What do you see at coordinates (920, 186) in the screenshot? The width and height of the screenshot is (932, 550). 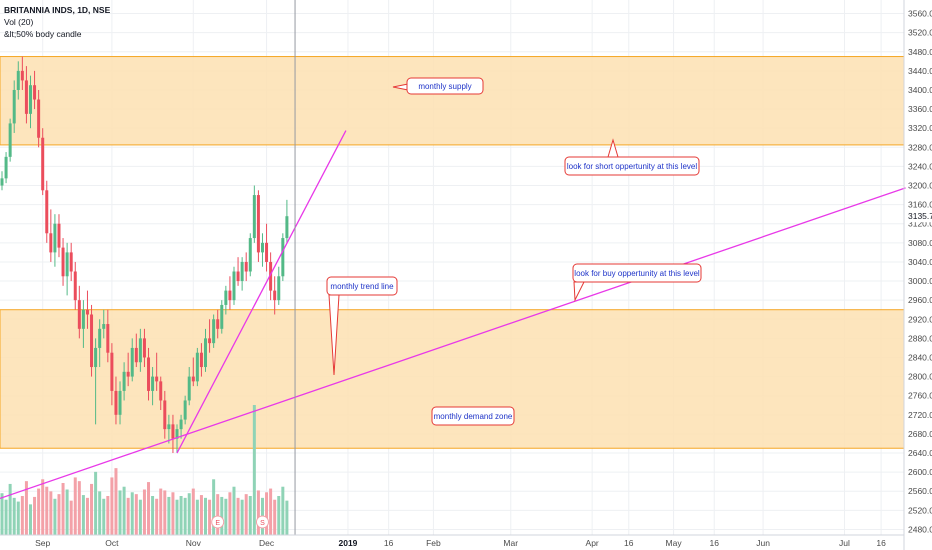 I see `price-tick-label: 3200.00` at bounding box center [920, 186].